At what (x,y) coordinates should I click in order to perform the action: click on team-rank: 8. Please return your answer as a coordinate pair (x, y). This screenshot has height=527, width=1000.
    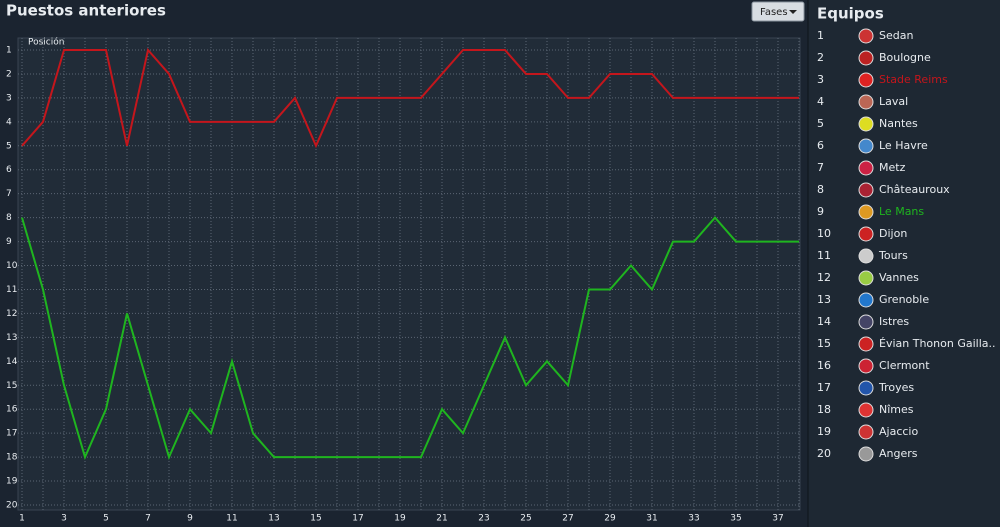
    Looking at the image, I should click on (820, 189).